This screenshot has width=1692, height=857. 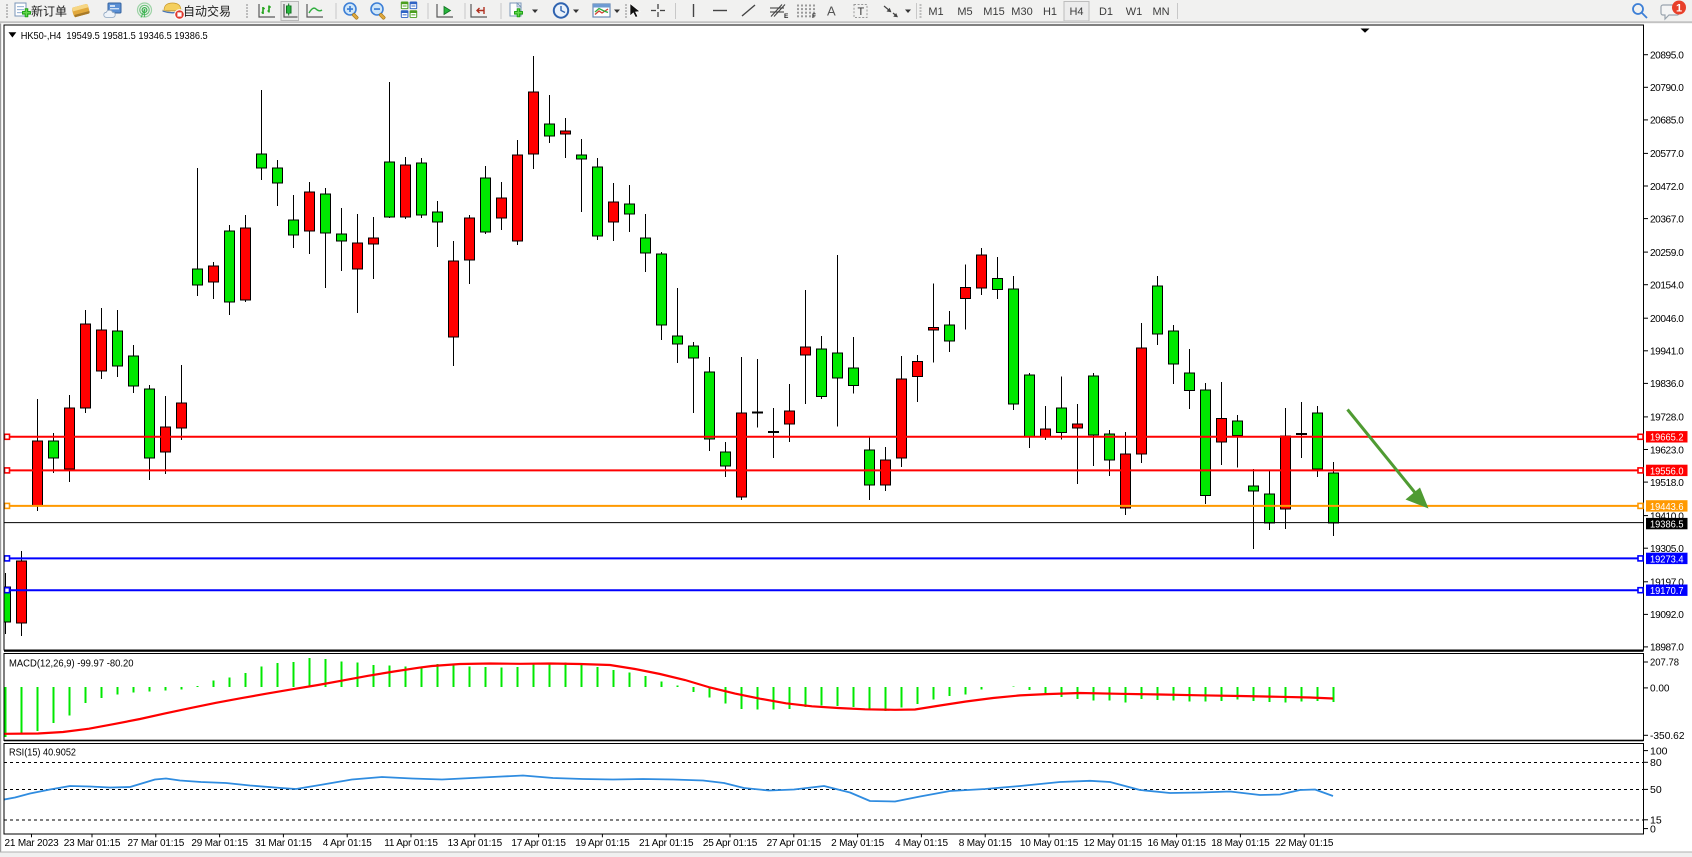 What do you see at coordinates (1050, 12) in the screenshot?
I see `svg-text: H1` at bounding box center [1050, 12].